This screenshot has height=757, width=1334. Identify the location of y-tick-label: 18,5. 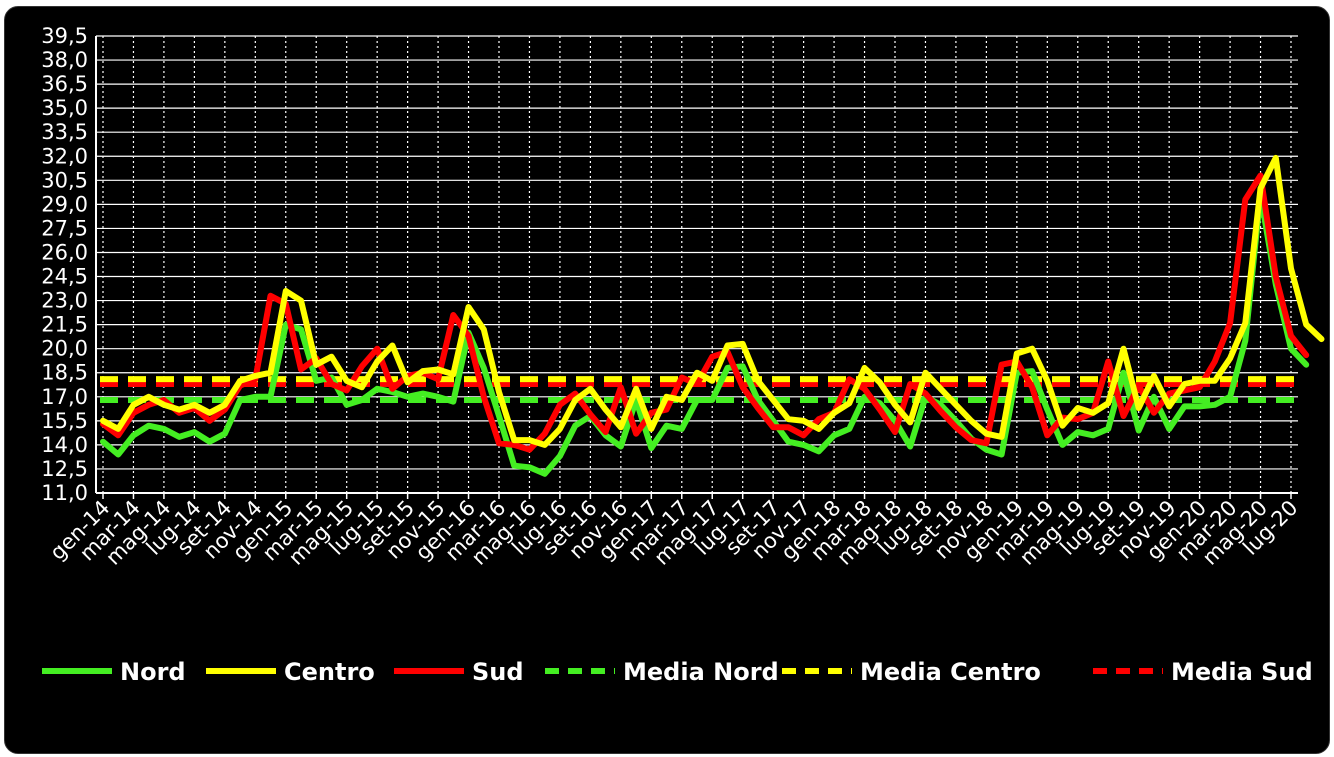
(64, 373).